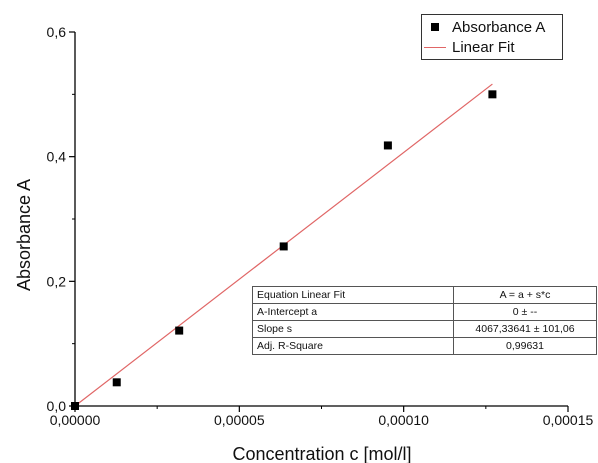  What do you see at coordinates (57, 32) in the screenshot?
I see `y-tick-label: 0,6` at bounding box center [57, 32].